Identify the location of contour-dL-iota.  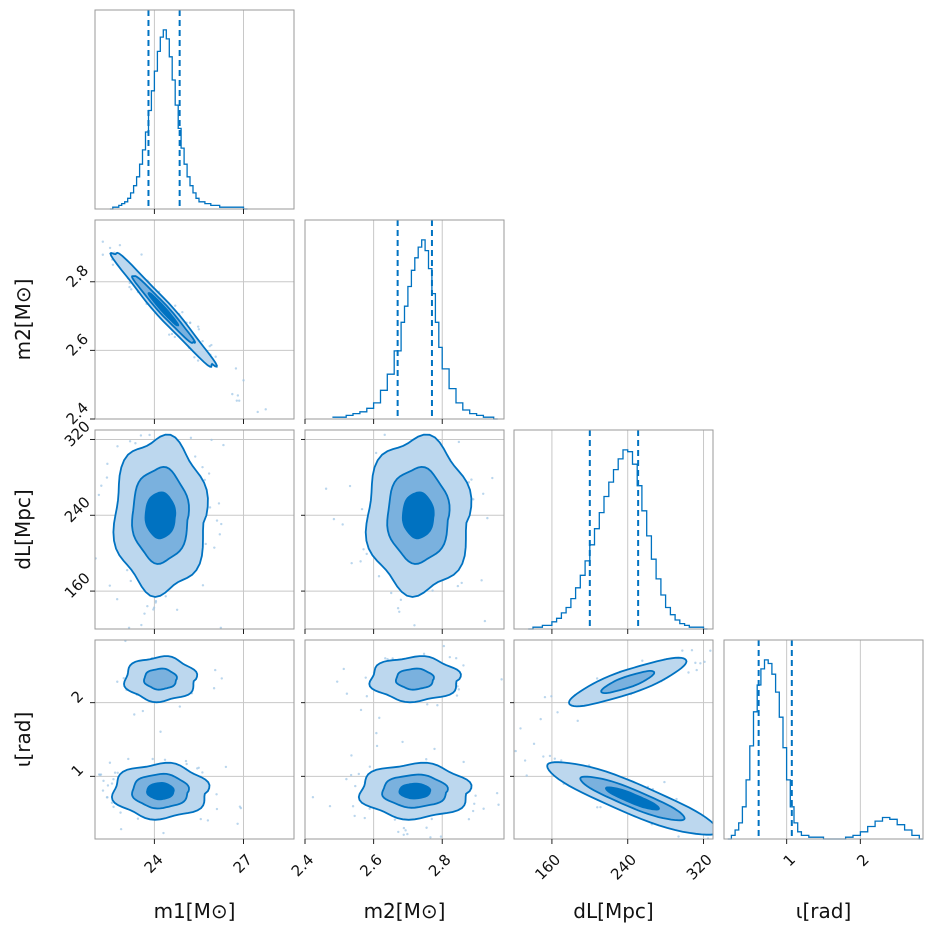
(616, 750).